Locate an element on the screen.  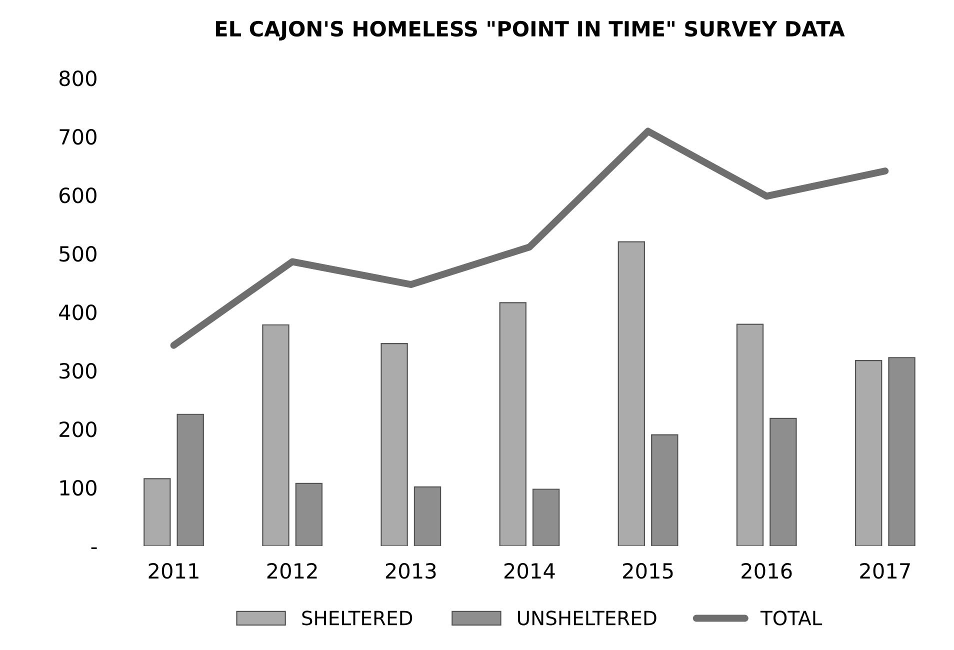
y-tick-label: - is located at coordinates (94, 548).